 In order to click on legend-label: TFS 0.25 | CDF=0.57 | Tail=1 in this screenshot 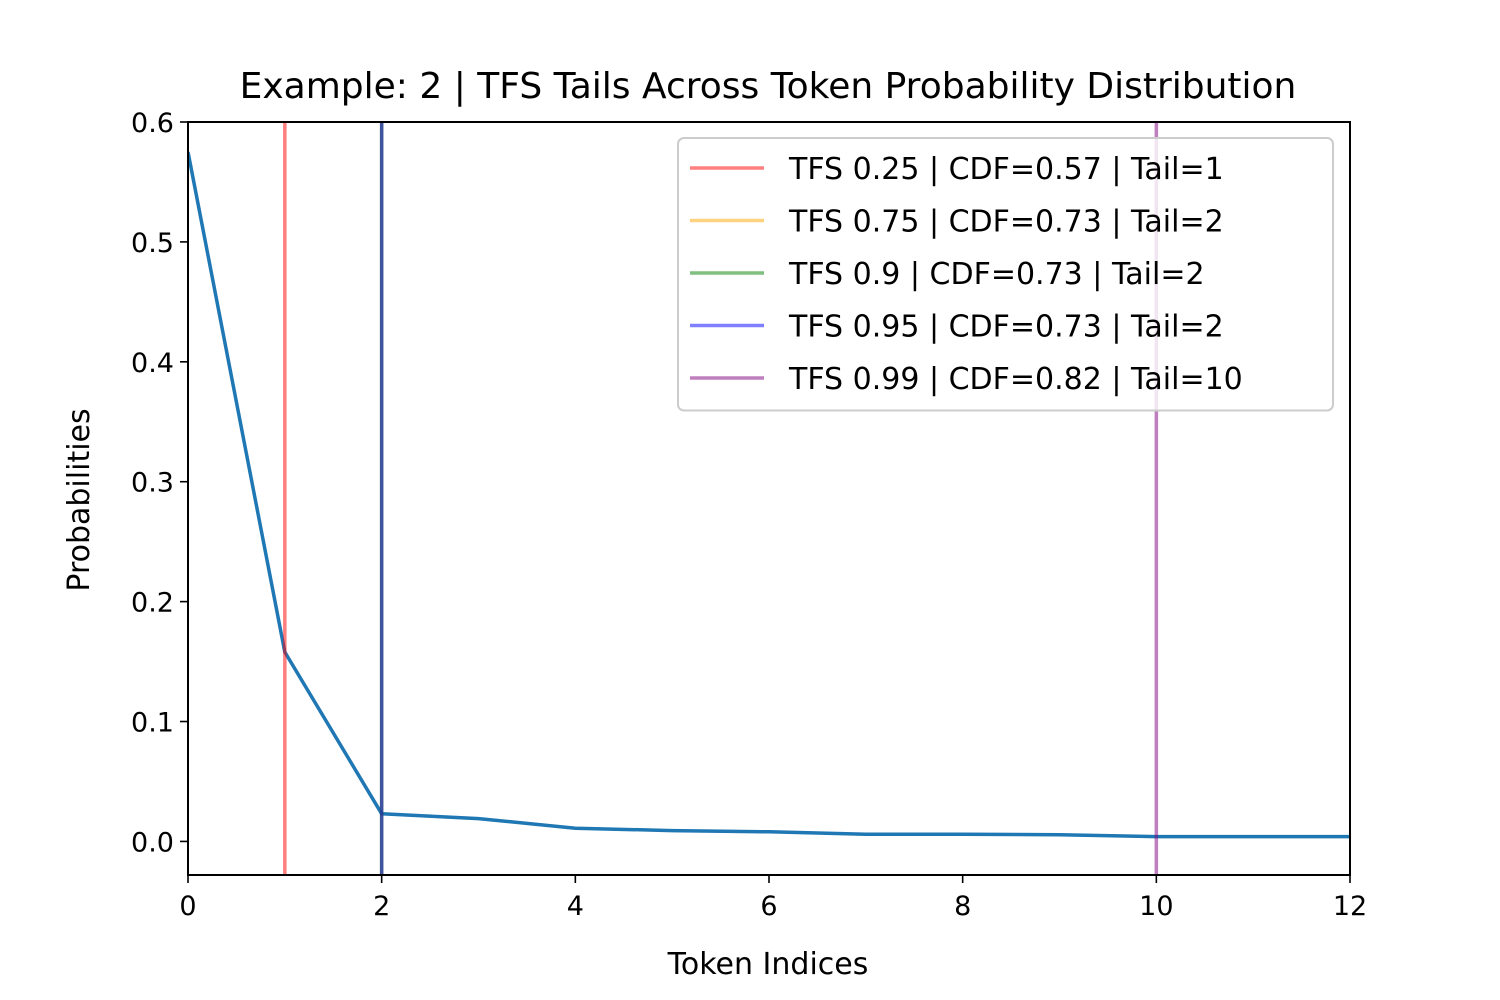, I will do `click(1006, 169)`.